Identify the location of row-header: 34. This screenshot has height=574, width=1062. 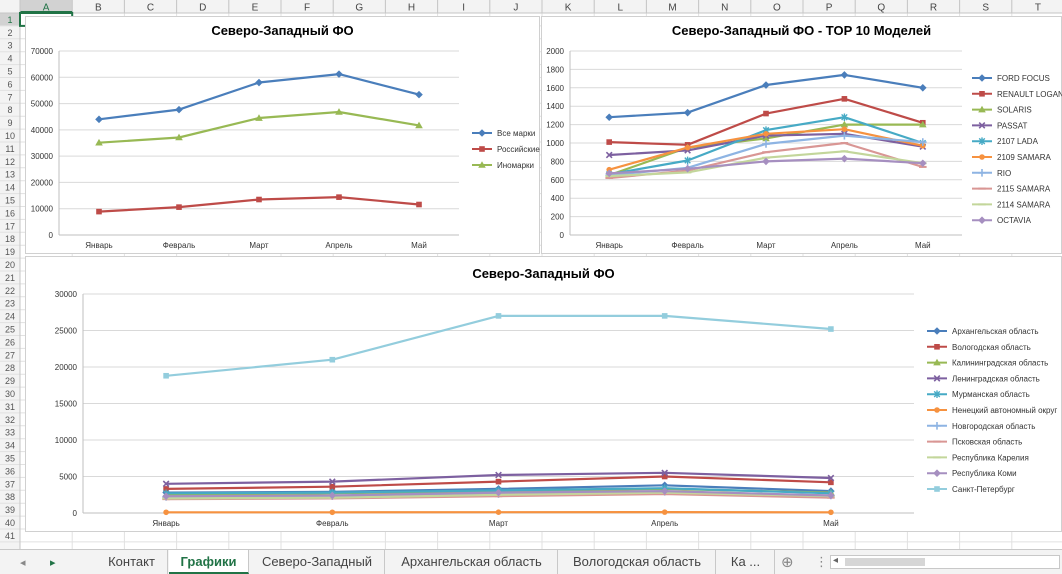
(10, 446).